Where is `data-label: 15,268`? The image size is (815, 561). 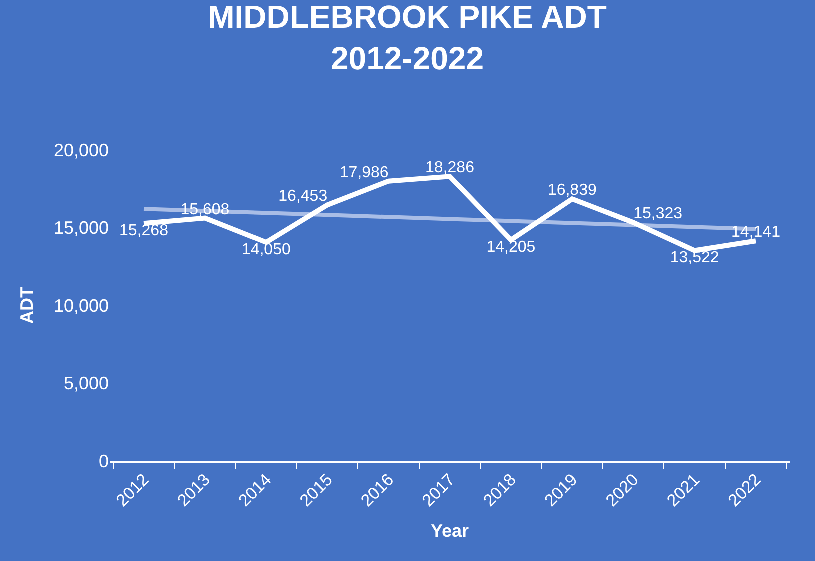
data-label: 15,268 is located at coordinates (144, 231).